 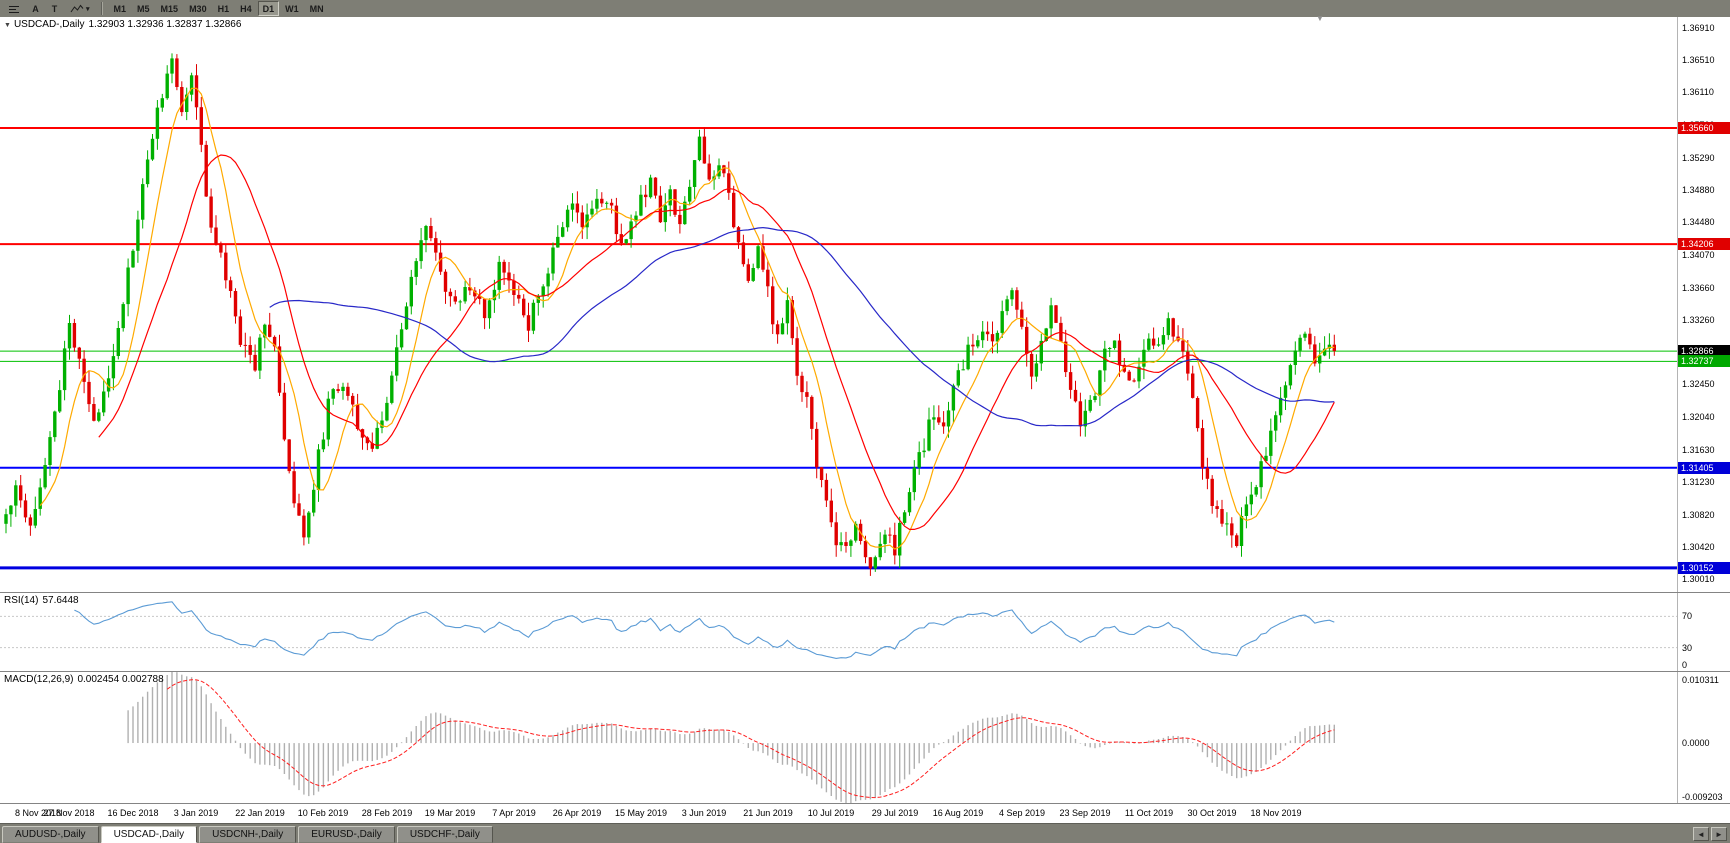 I want to click on timeframe-group: M1 M5 M15 M30 H1 H4 D1 W1 MN, so click(x=219, y=8).